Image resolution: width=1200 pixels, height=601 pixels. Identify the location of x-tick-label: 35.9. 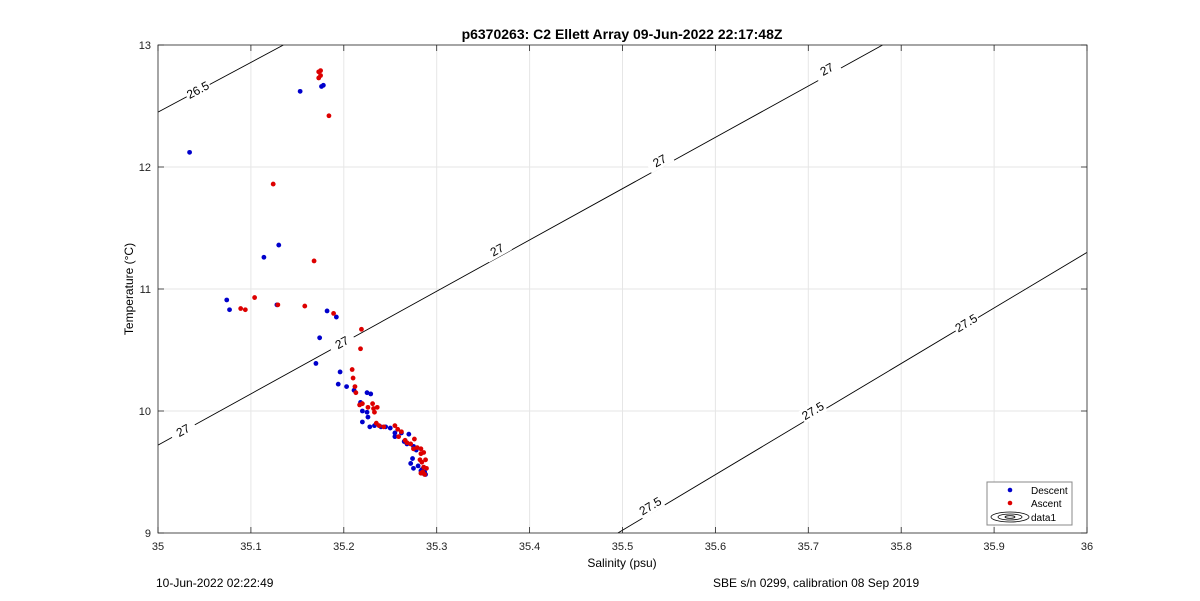
(993, 547).